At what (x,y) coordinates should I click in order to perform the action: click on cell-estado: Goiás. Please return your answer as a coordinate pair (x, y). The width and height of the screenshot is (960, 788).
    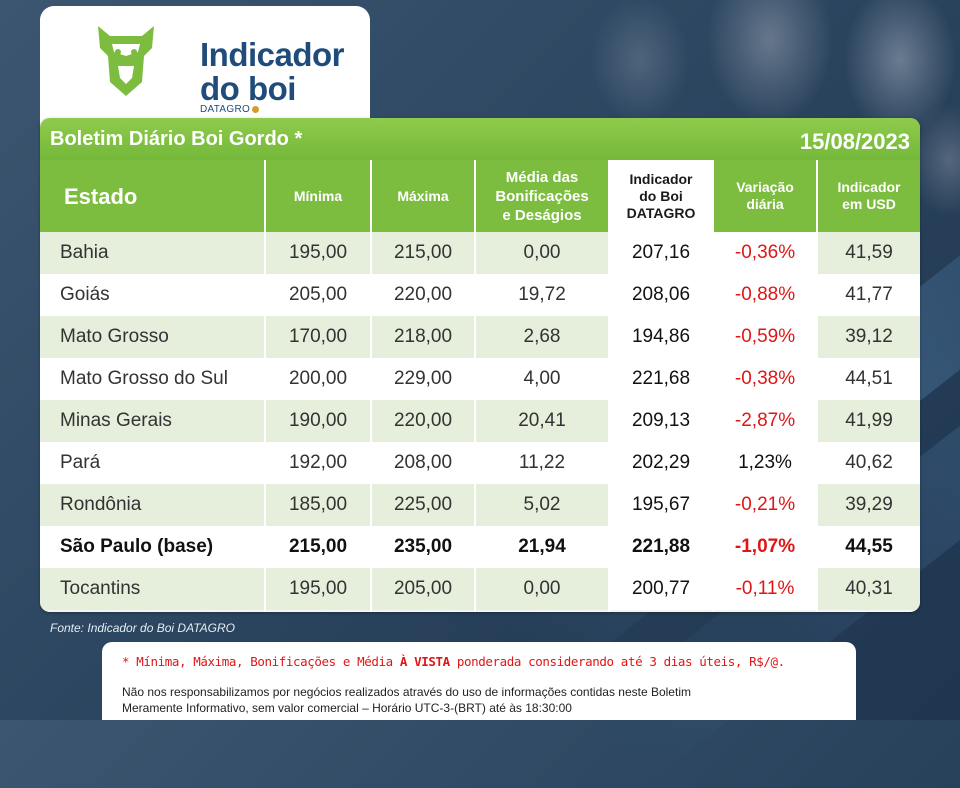
    Looking at the image, I should click on (85, 294).